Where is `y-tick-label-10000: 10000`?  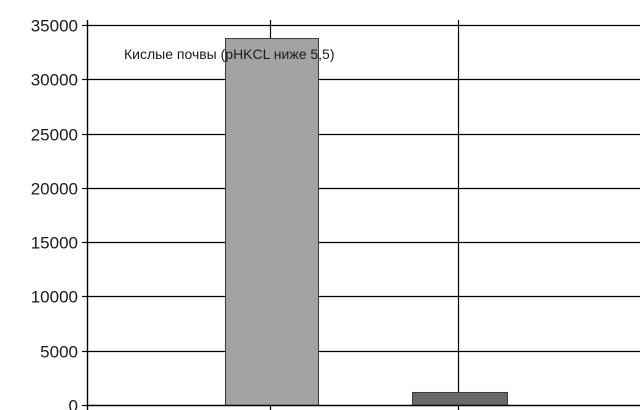
y-tick-label-10000: 10000 is located at coordinates (54, 297).